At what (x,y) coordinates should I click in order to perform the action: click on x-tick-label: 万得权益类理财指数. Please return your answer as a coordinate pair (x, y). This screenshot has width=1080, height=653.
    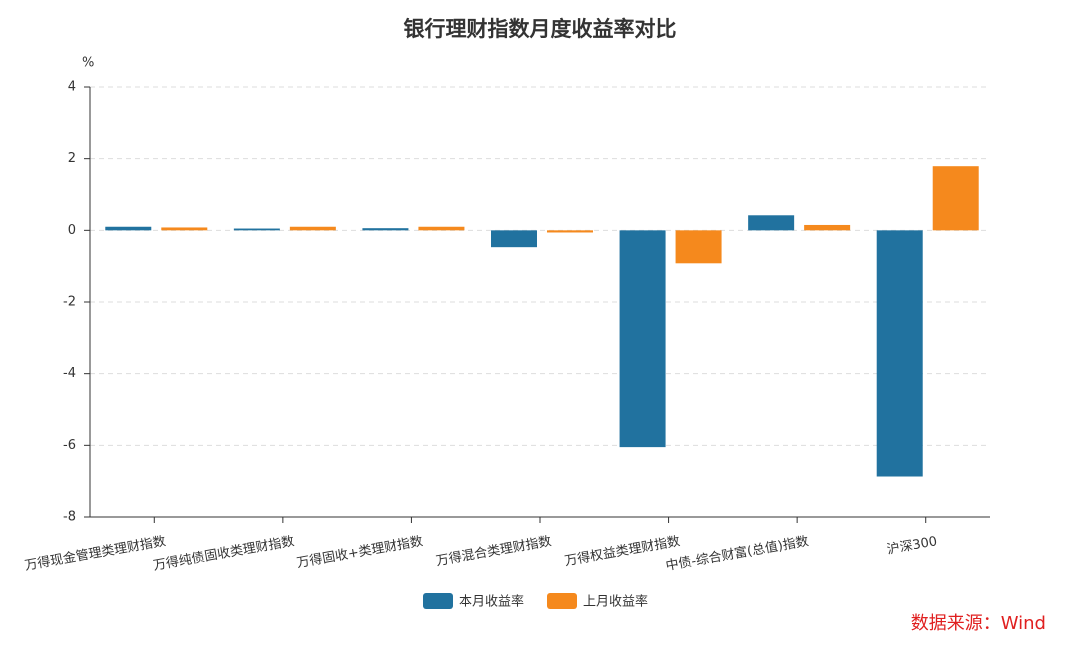
    Looking at the image, I should click on (622, 551).